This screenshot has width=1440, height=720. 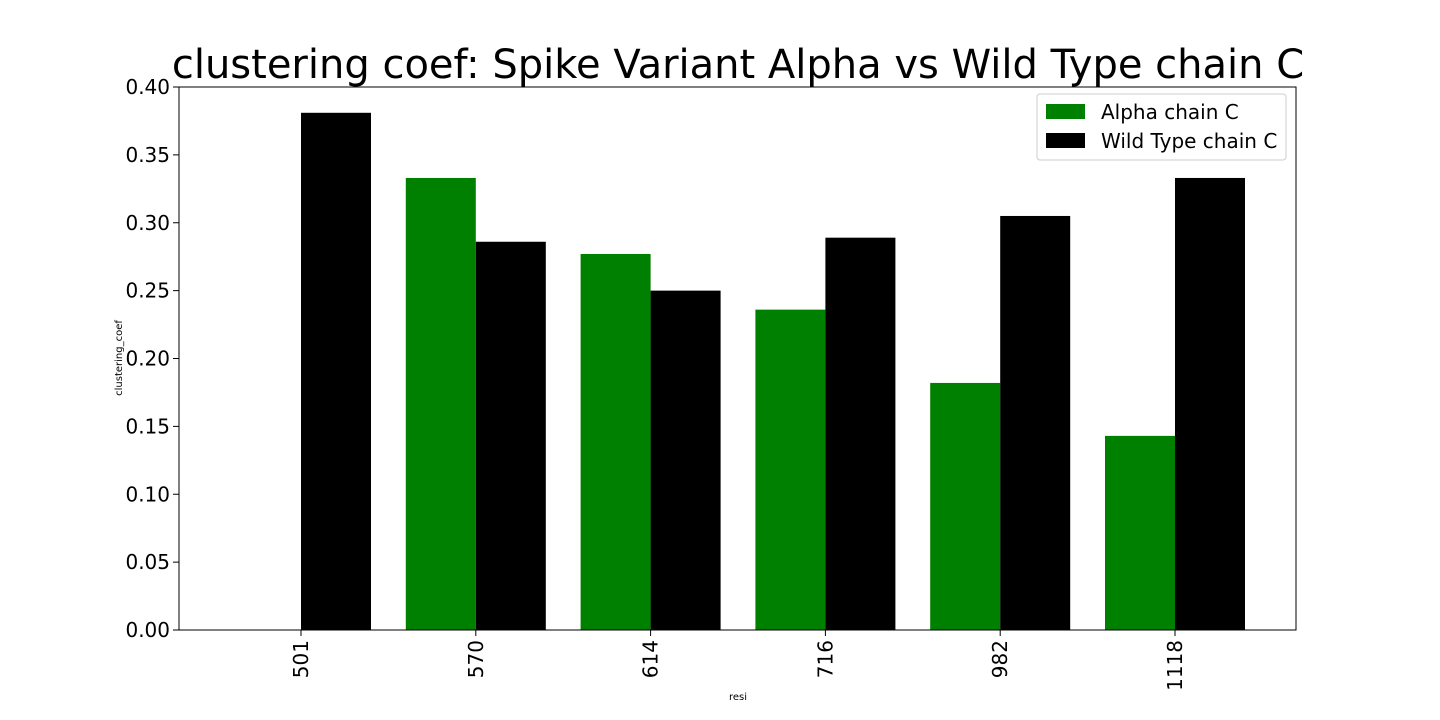 I want to click on y-tick-label: 0.00, so click(x=147, y=630).